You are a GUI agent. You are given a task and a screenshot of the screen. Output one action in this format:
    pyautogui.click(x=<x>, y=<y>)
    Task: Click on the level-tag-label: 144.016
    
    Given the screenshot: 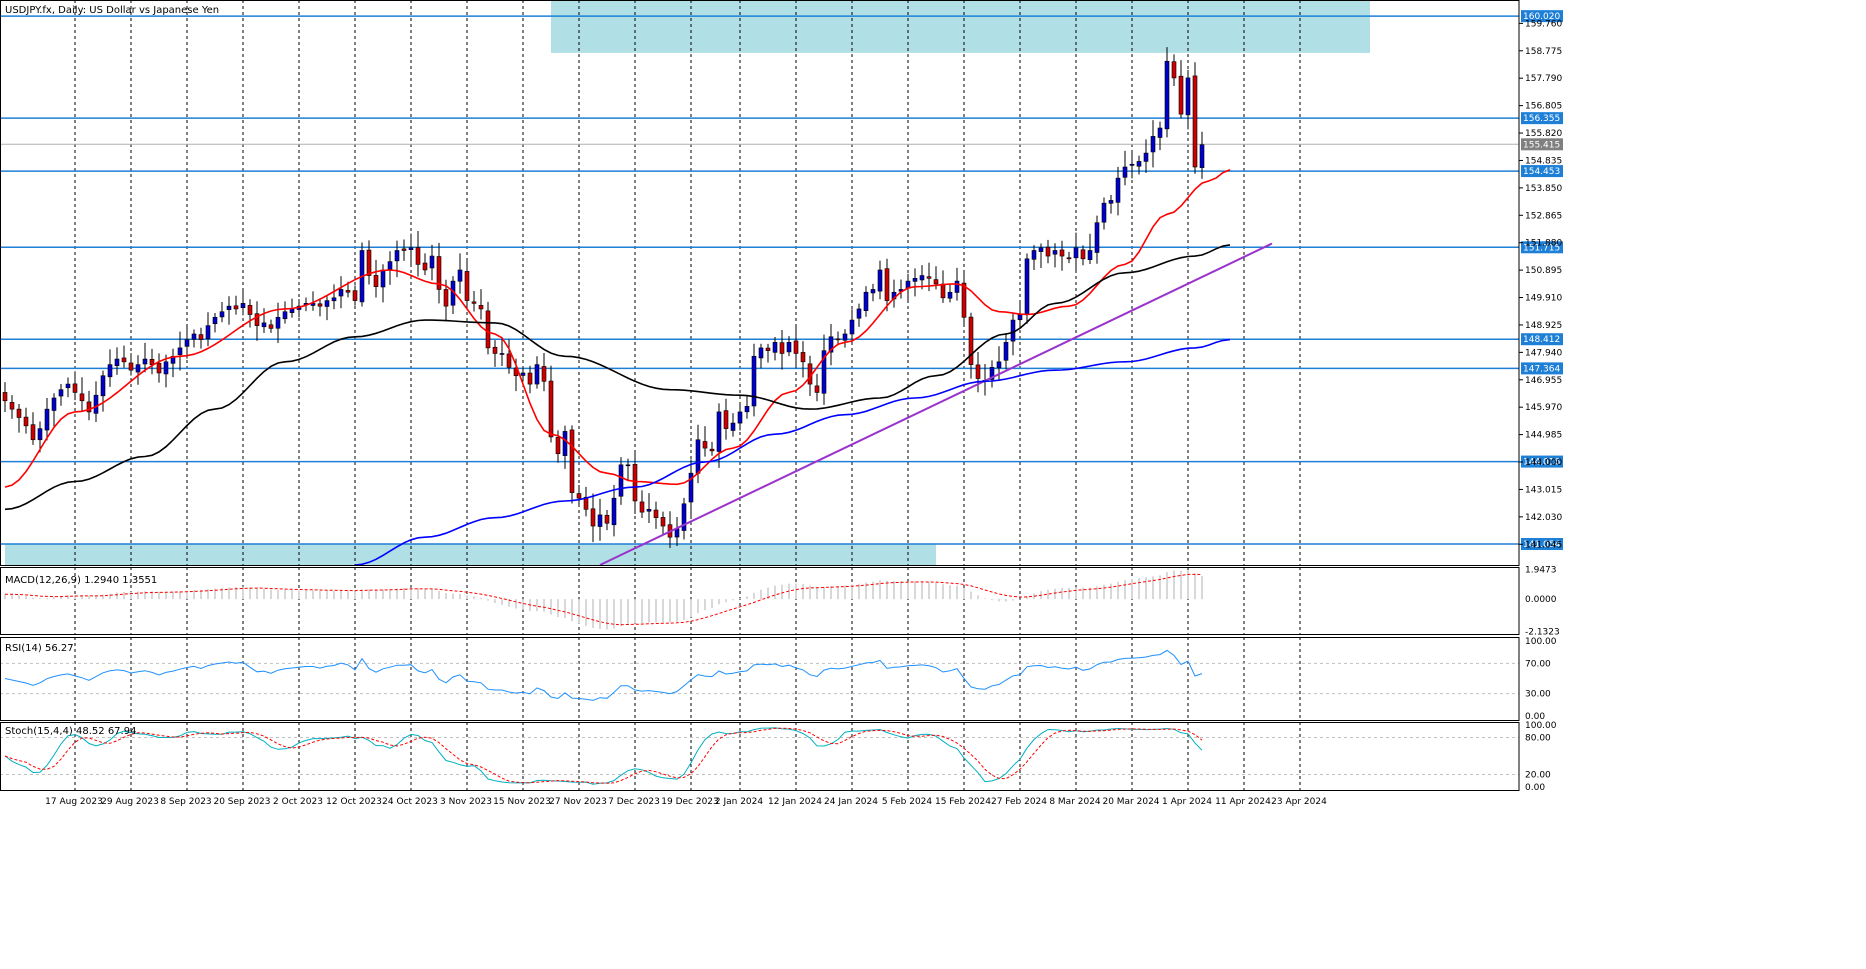 What is the action you would take?
    pyautogui.click(x=1541, y=463)
    